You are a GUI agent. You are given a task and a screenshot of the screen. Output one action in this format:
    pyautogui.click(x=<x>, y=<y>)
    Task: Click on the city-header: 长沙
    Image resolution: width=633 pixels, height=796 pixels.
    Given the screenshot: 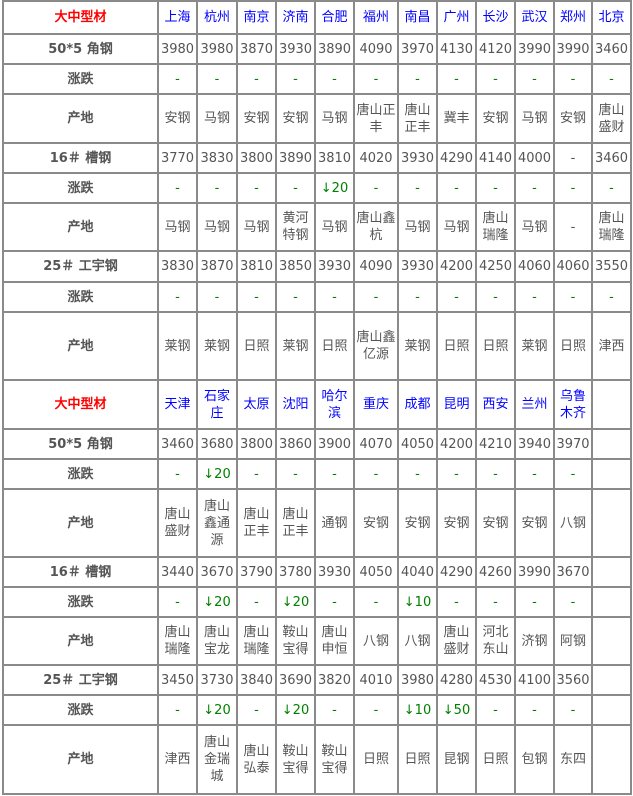 What is the action you would take?
    pyautogui.click(x=495, y=17)
    